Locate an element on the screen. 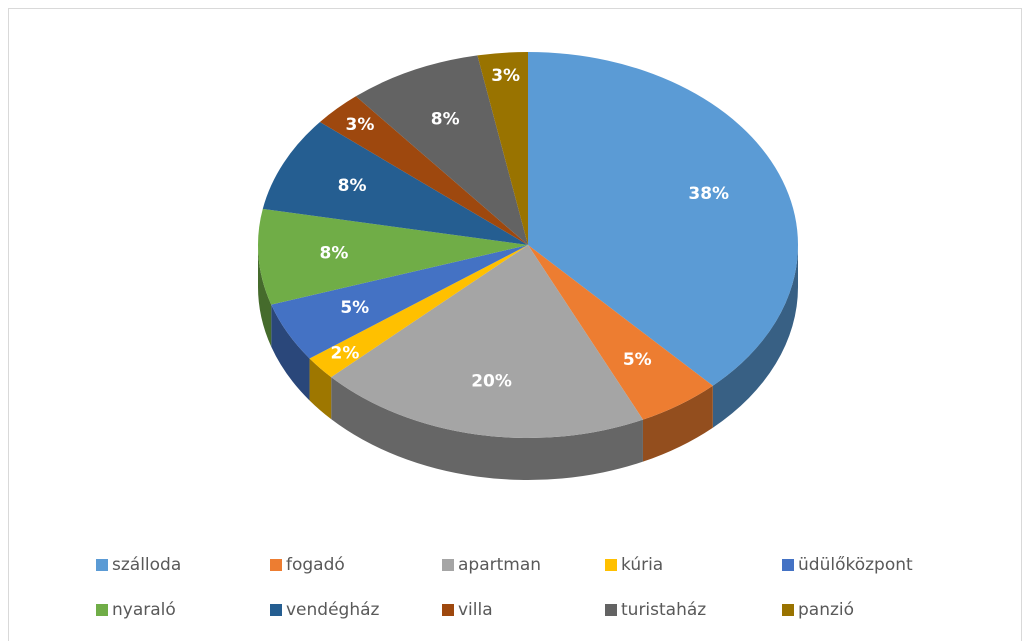  legend-label: vendégház is located at coordinates (333, 610).